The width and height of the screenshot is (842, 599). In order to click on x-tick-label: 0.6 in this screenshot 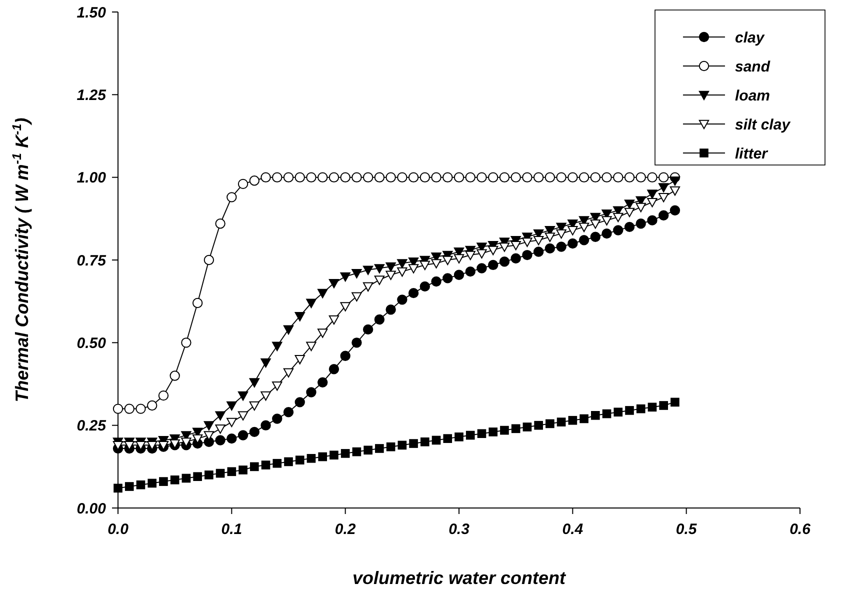, I will do `click(801, 529)`.